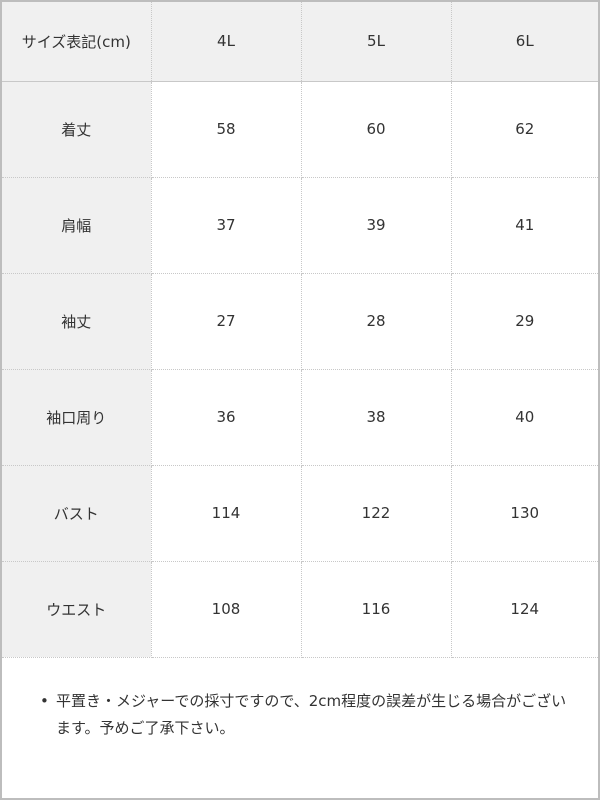 The image size is (600, 800). I want to click on row-label: 袖丈, so click(77, 321).